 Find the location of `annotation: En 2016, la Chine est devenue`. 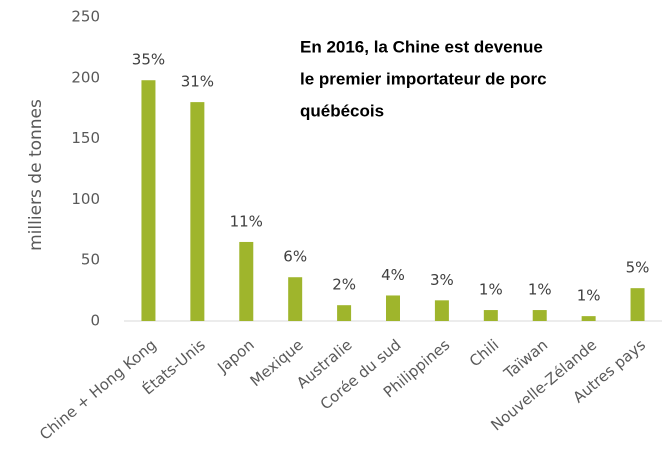

annotation: En 2016, la Chine est devenue is located at coordinates (421, 46).